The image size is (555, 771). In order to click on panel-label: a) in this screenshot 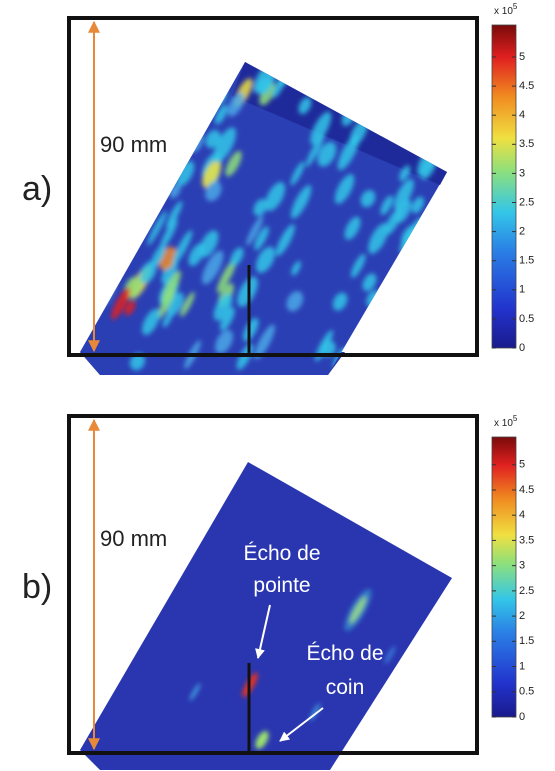, I will do `click(37, 189)`.